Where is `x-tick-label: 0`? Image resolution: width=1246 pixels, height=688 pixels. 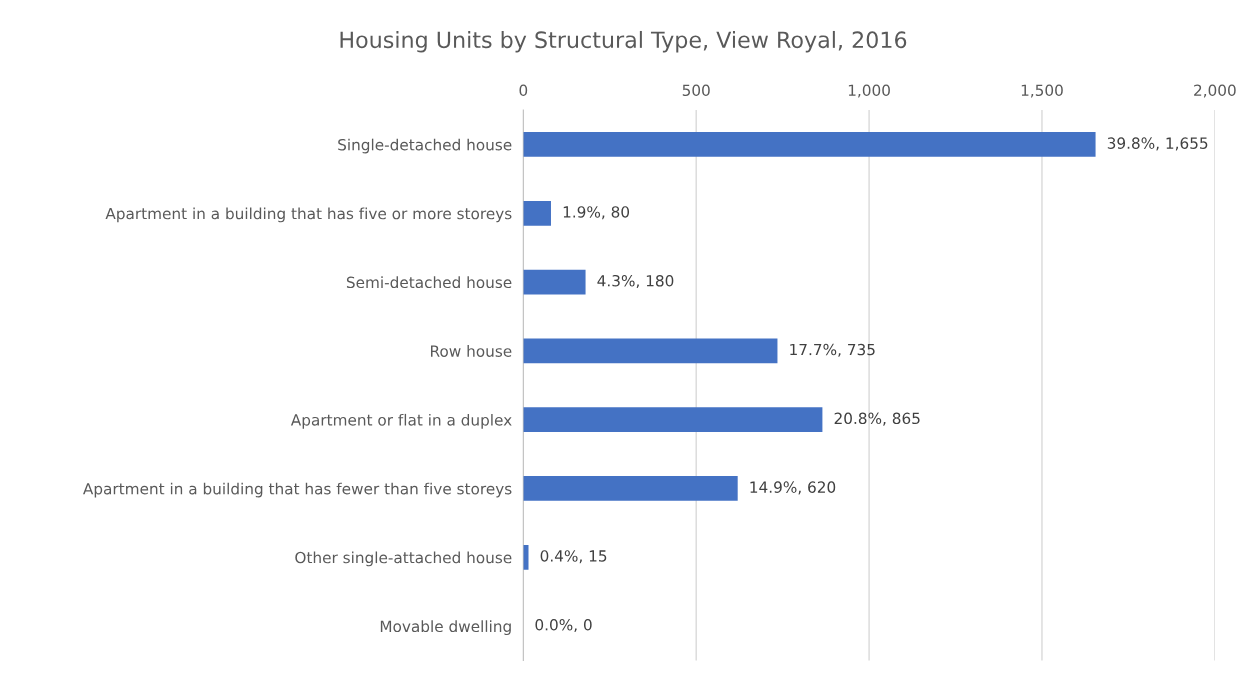
x-tick-label: 0 is located at coordinates (523, 90).